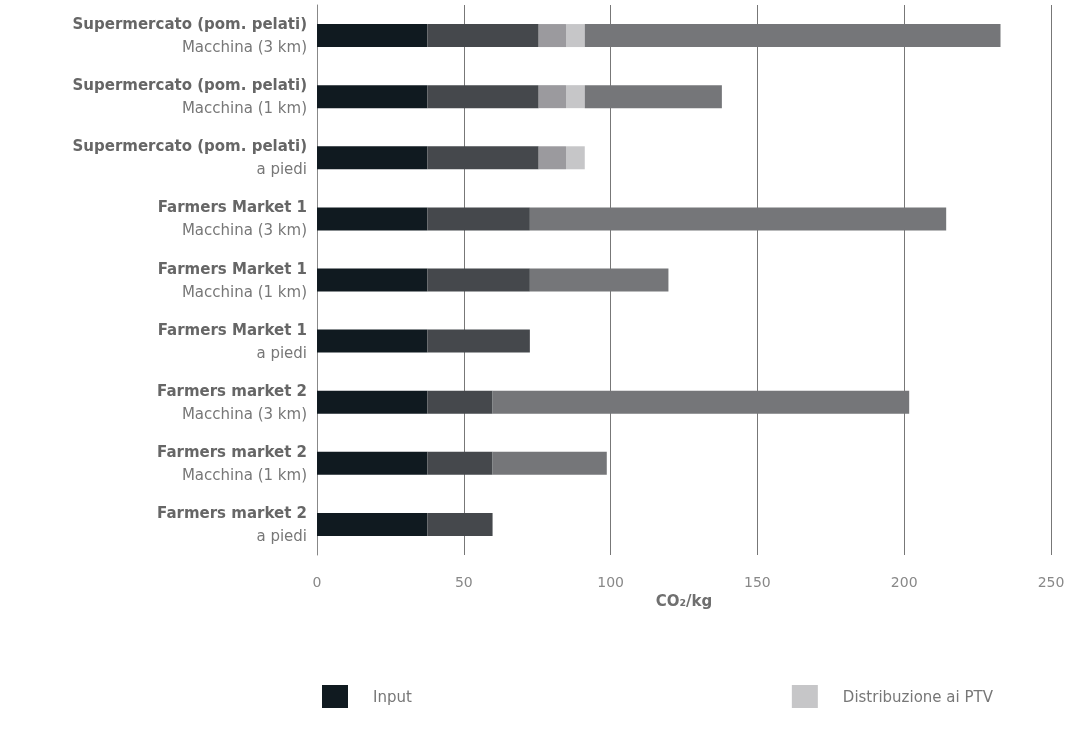 Image resolution: width=1071 pixels, height=743 pixels. What do you see at coordinates (189, 158) in the screenshot?
I see `y-tick-label: Supermercato (pom. pelati) a piedi` at bounding box center [189, 158].